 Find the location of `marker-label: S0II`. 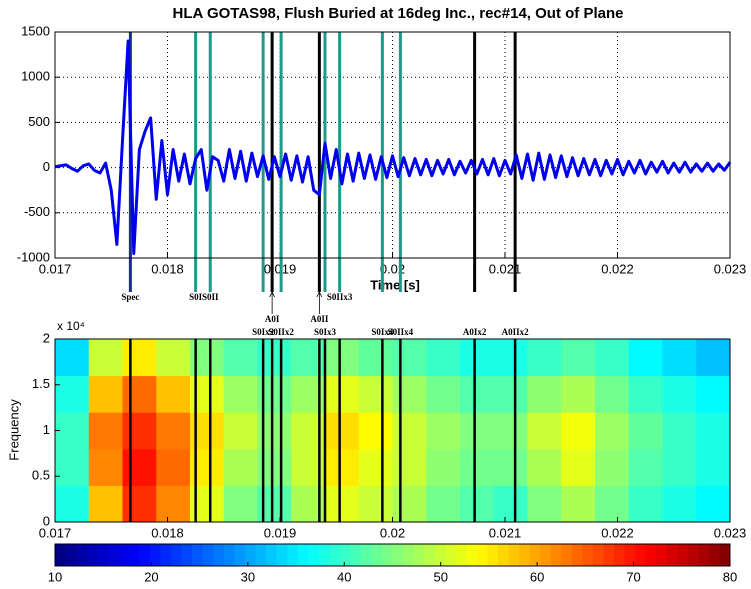

marker-label: S0II is located at coordinates (210, 297).